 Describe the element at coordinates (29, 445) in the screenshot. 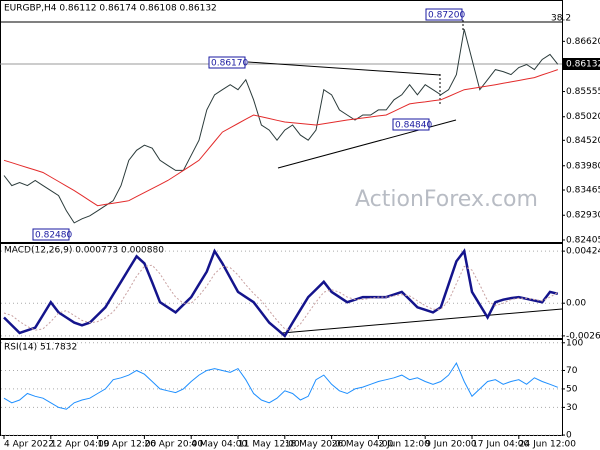

I see `x-tick-label: 4 Apr 2022` at that location.